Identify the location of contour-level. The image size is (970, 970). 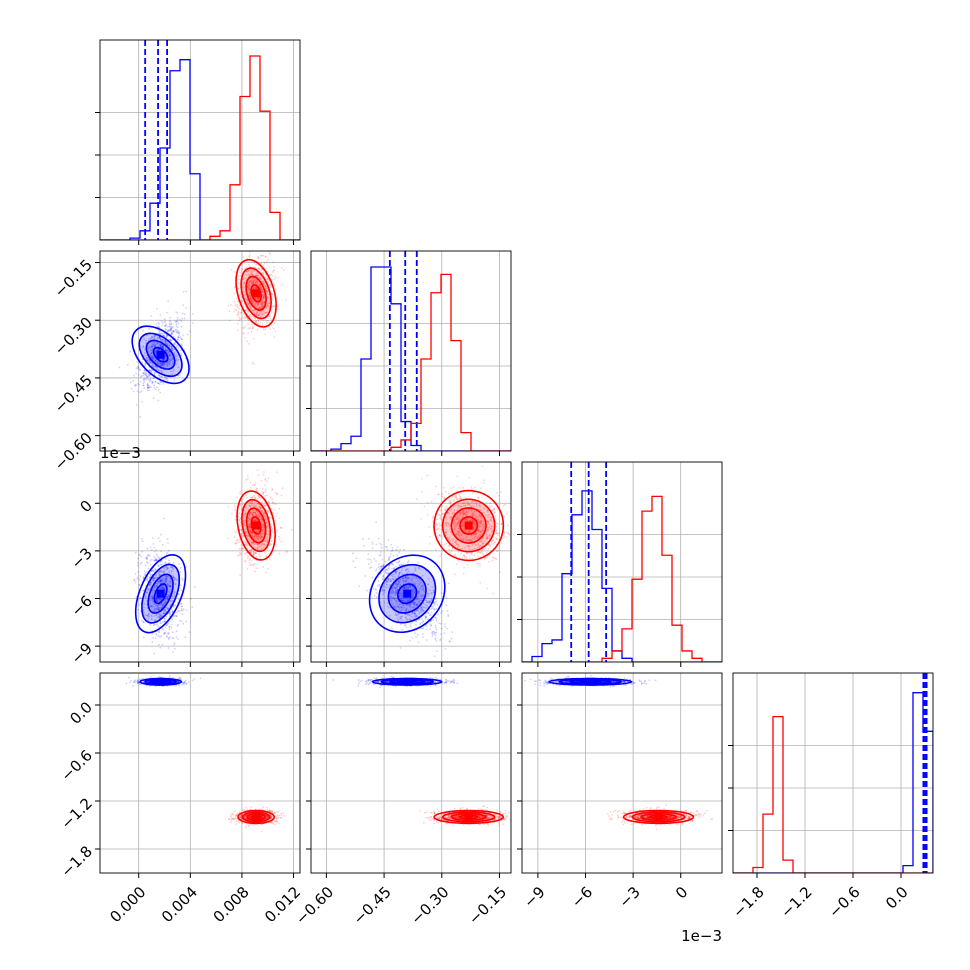
(160, 355).